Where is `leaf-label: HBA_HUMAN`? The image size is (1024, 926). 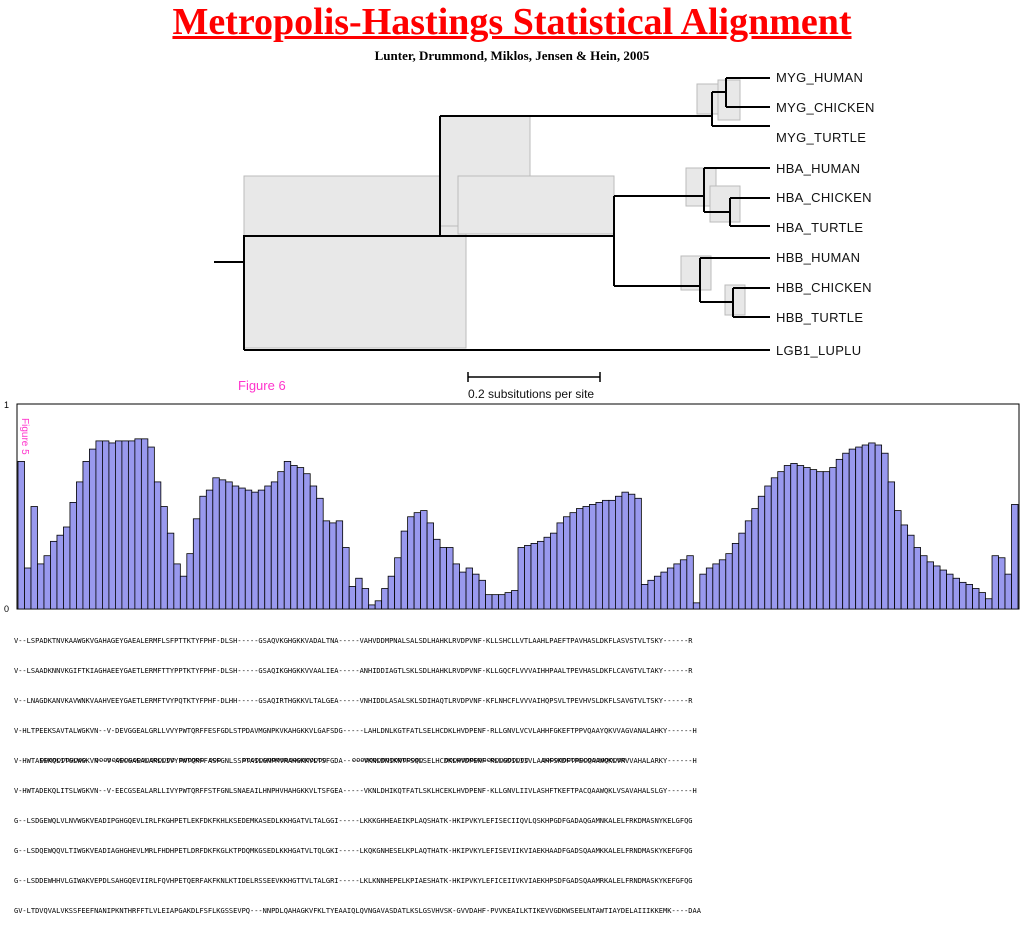 leaf-label: HBA_HUMAN is located at coordinates (818, 168).